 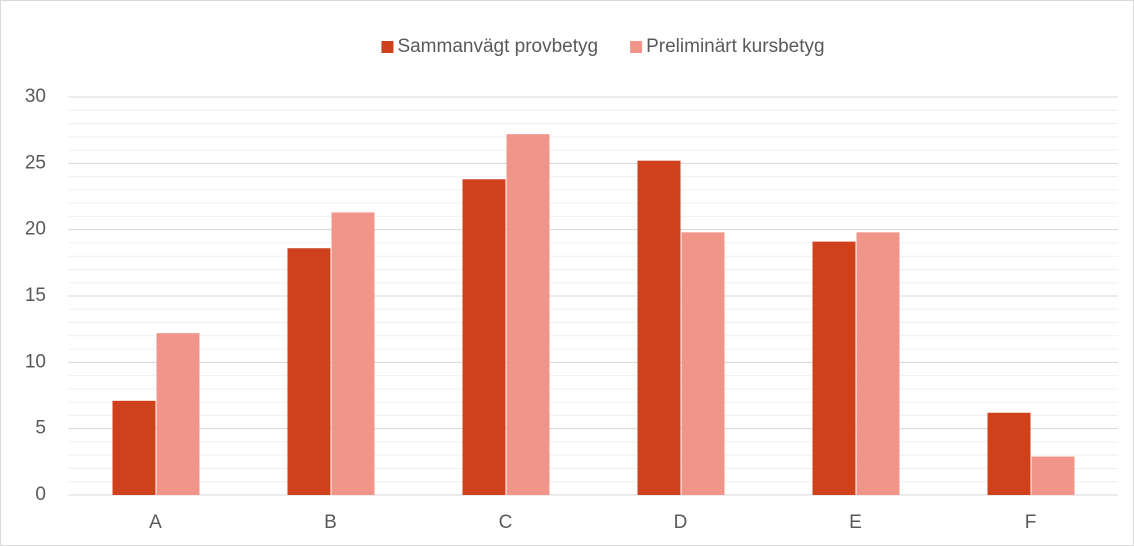 What do you see at coordinates (735, 46) in the screenshot?
I see `legend-label: Preliminärt kursbetyg` at bounding box center [735, 46].